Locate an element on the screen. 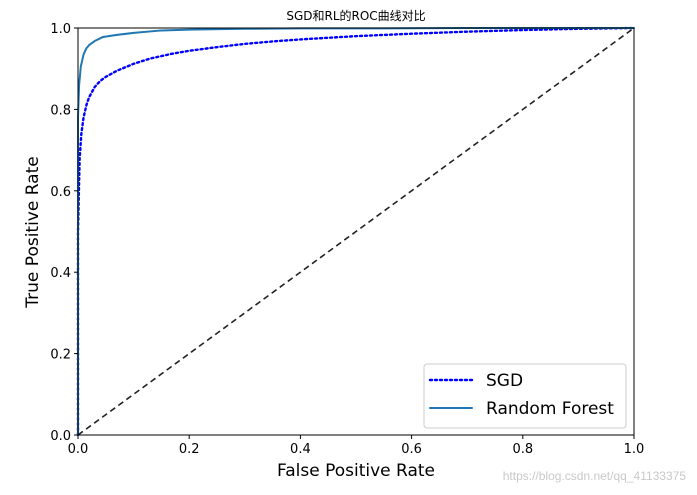  legend-label-random-forest: Random Forest is located at coordinates (550, 409).